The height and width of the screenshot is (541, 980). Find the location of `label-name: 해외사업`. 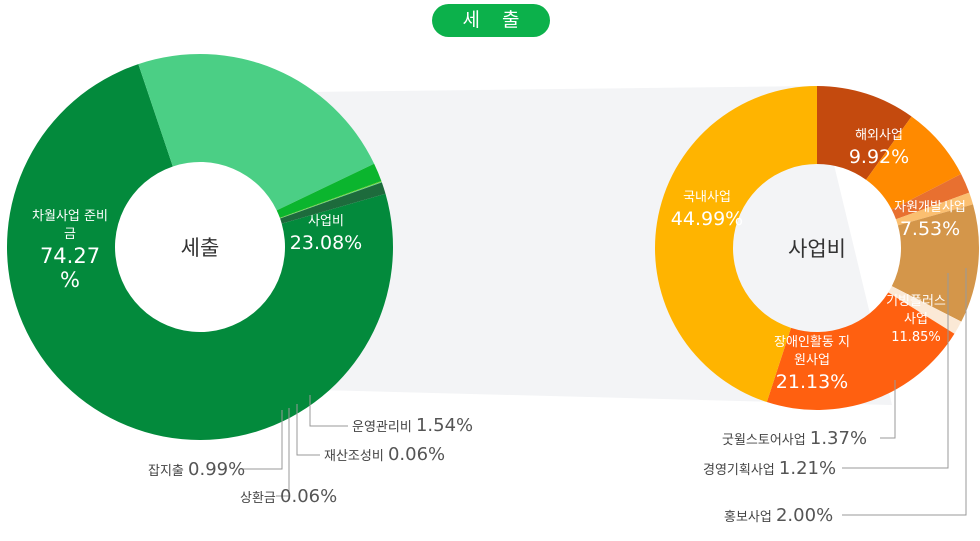

label-name: 해외사업 is located at coordinates (879, 135).